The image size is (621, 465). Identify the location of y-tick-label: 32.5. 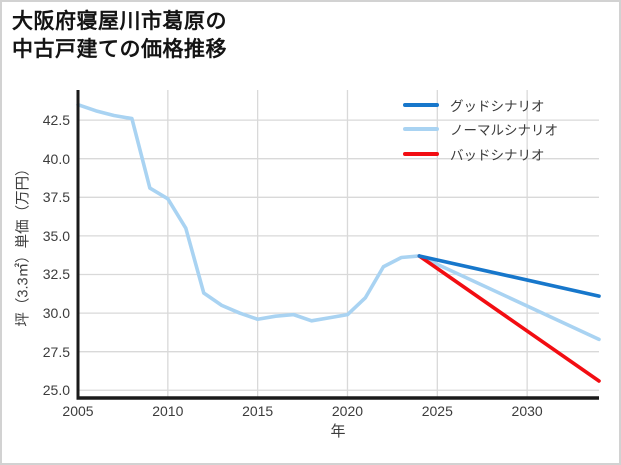
(56, 274).